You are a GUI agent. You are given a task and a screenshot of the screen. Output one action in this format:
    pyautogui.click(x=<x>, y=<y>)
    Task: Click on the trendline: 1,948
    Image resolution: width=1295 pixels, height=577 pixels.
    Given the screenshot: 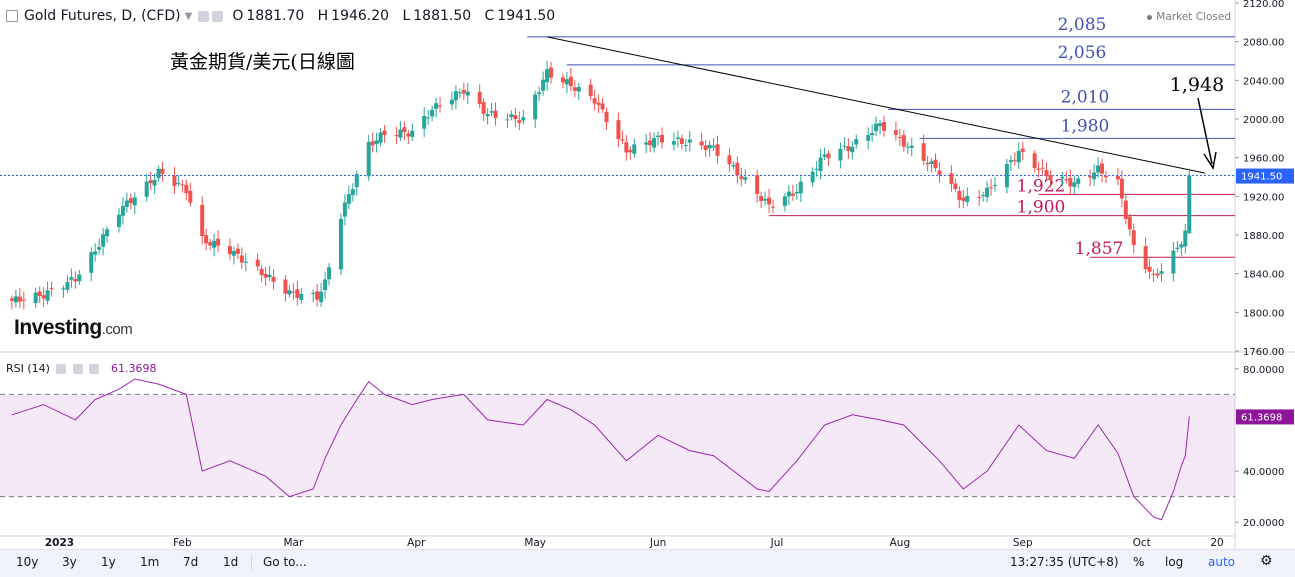 What is the action you would take?
    pyautogui.click(x=885, y=105)
    